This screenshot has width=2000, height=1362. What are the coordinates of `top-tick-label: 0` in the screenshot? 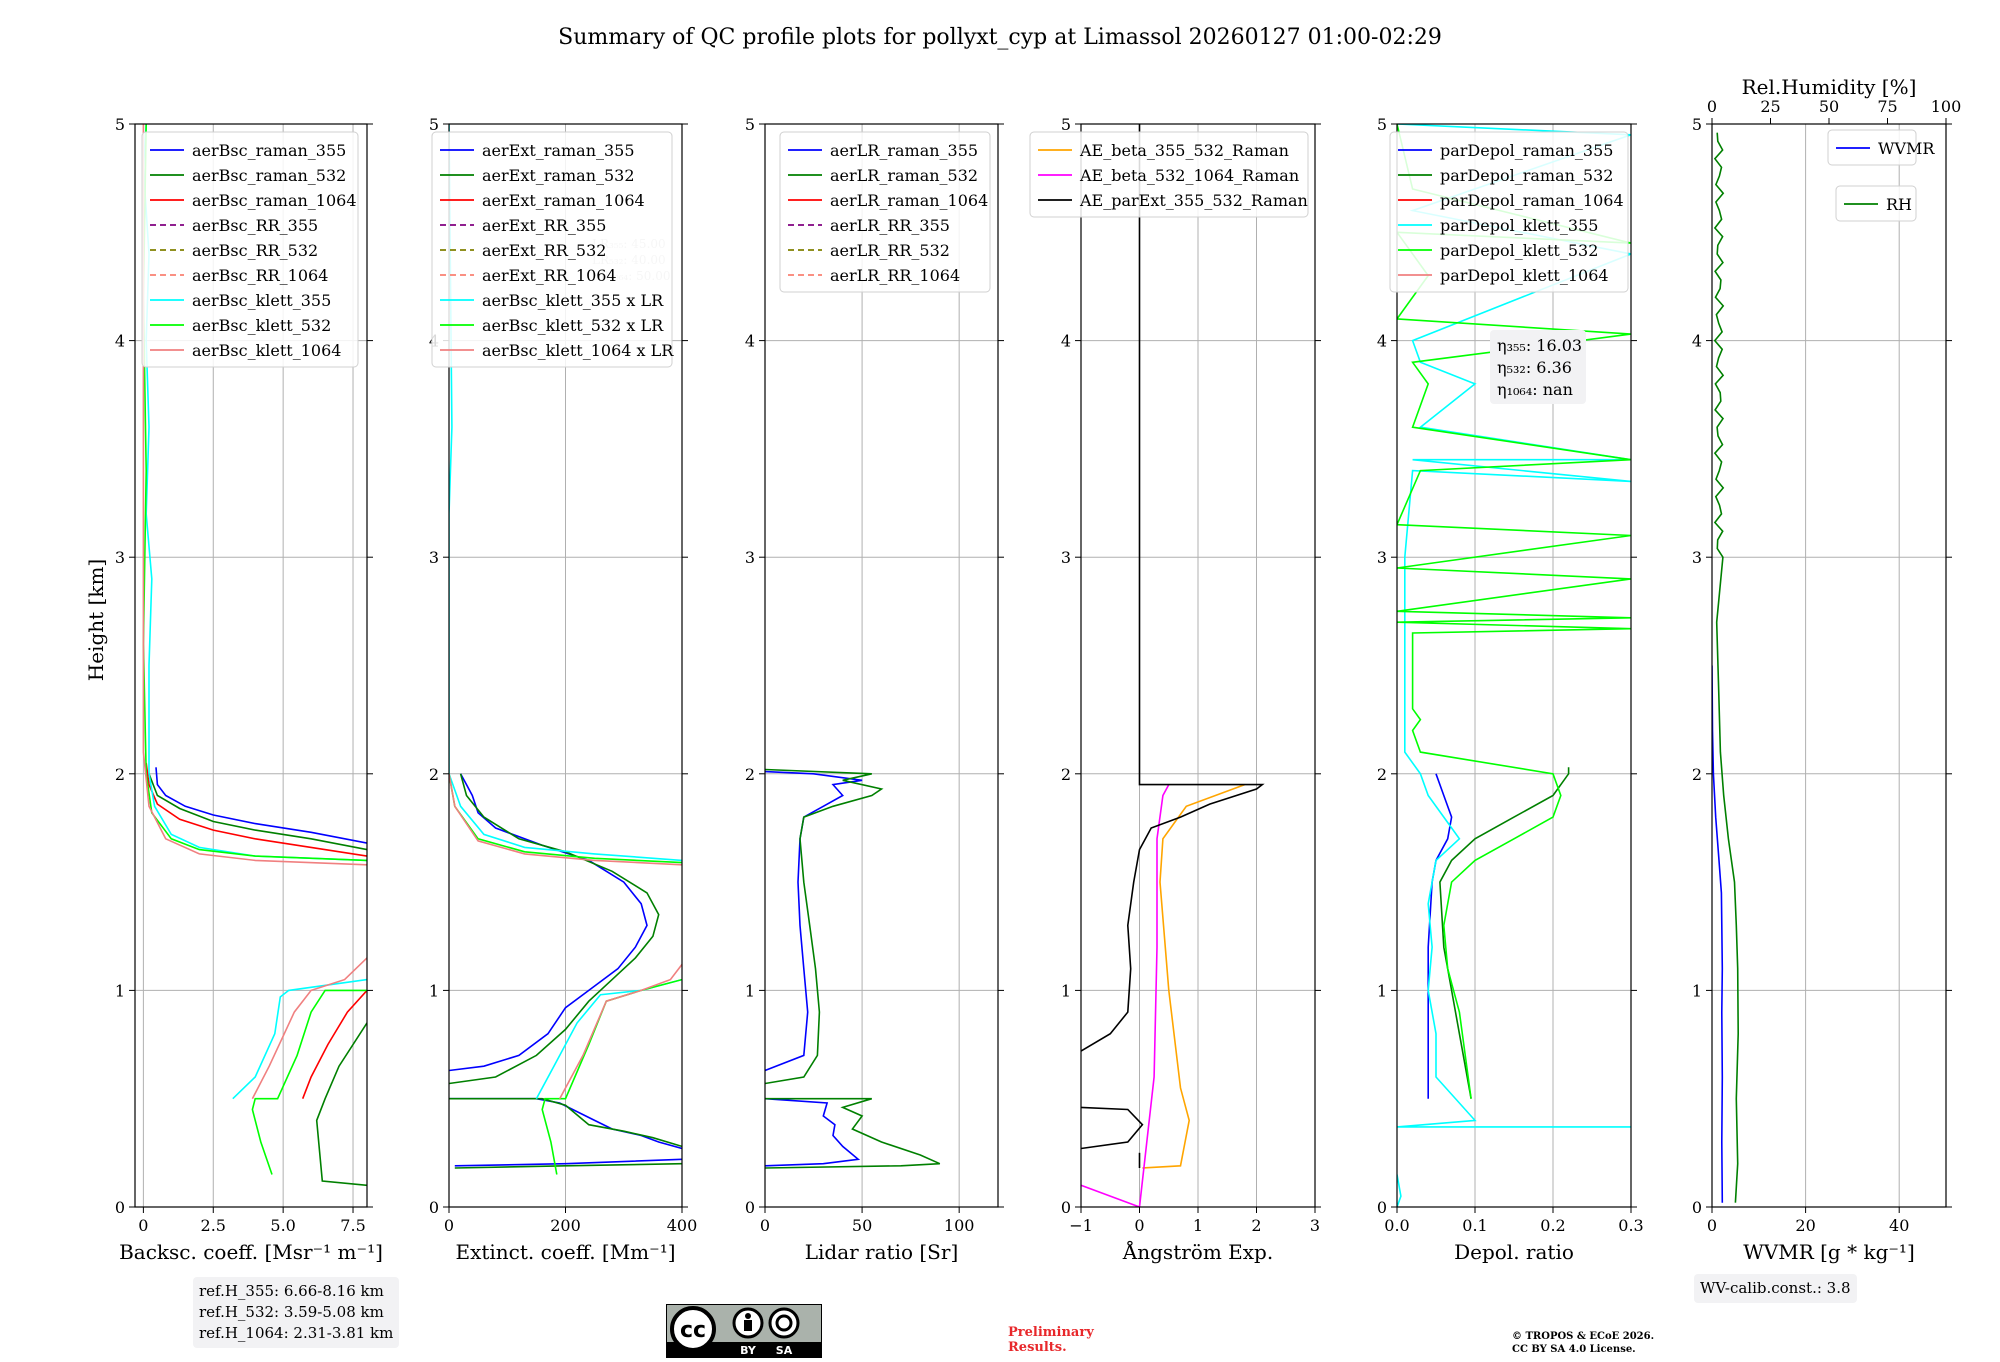 It's located at (1712, 106).